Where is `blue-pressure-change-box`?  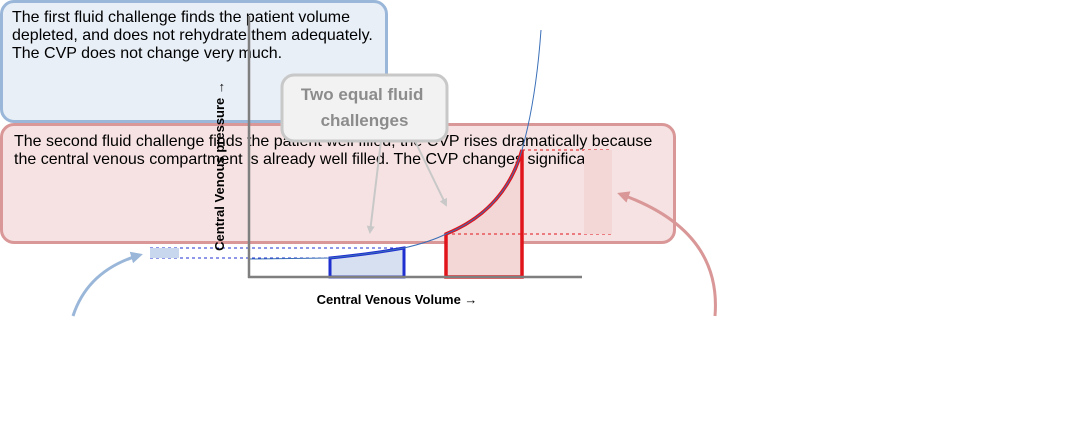
blue-pressure-change-box is located at coordinates (164, 253).